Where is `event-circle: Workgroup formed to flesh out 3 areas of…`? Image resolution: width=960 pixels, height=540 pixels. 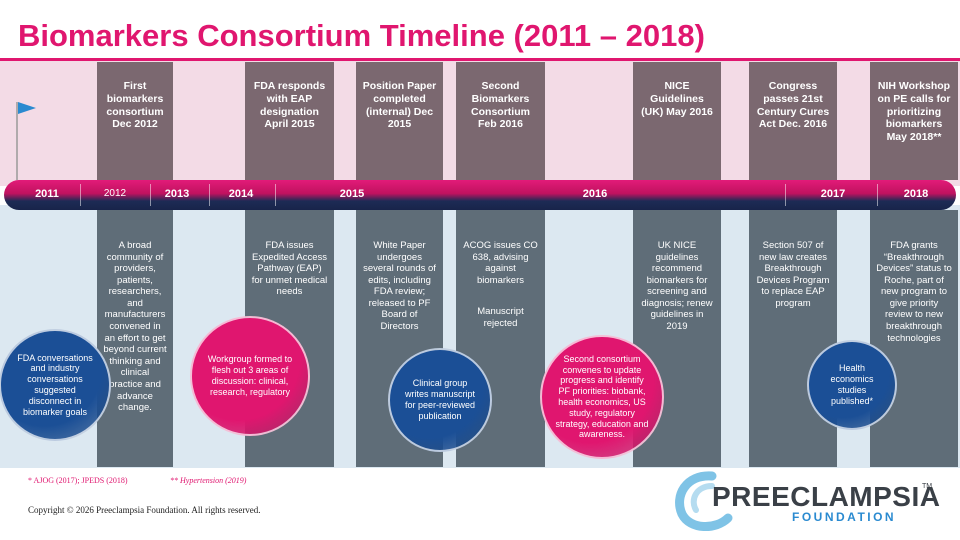
event-circle: Workgroup formed to flesh out 3 areas of… is located at coordinates (250, 376).